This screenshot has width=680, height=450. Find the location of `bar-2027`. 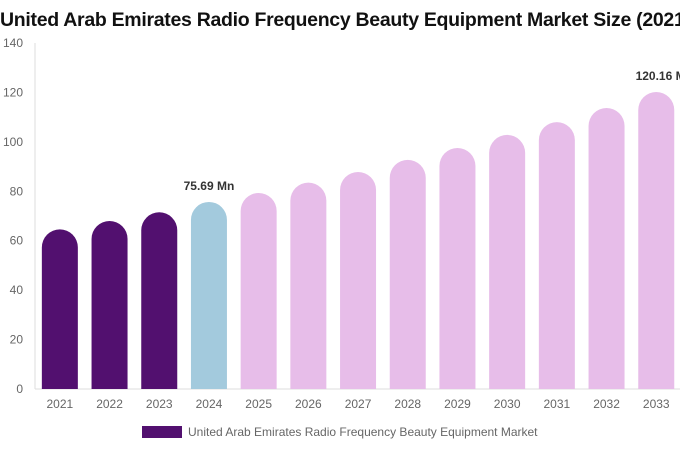

bar-2027 is located at coordinates (358, 280).